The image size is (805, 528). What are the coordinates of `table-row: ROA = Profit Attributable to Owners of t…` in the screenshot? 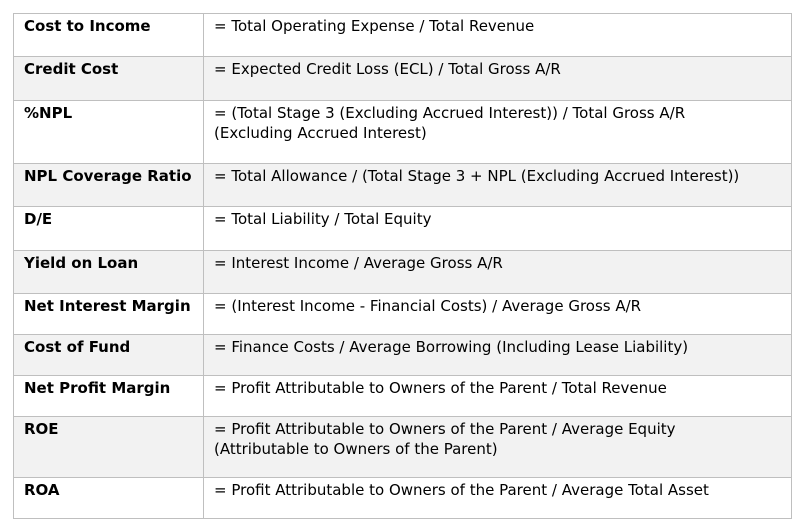 It's located at (402, 498).